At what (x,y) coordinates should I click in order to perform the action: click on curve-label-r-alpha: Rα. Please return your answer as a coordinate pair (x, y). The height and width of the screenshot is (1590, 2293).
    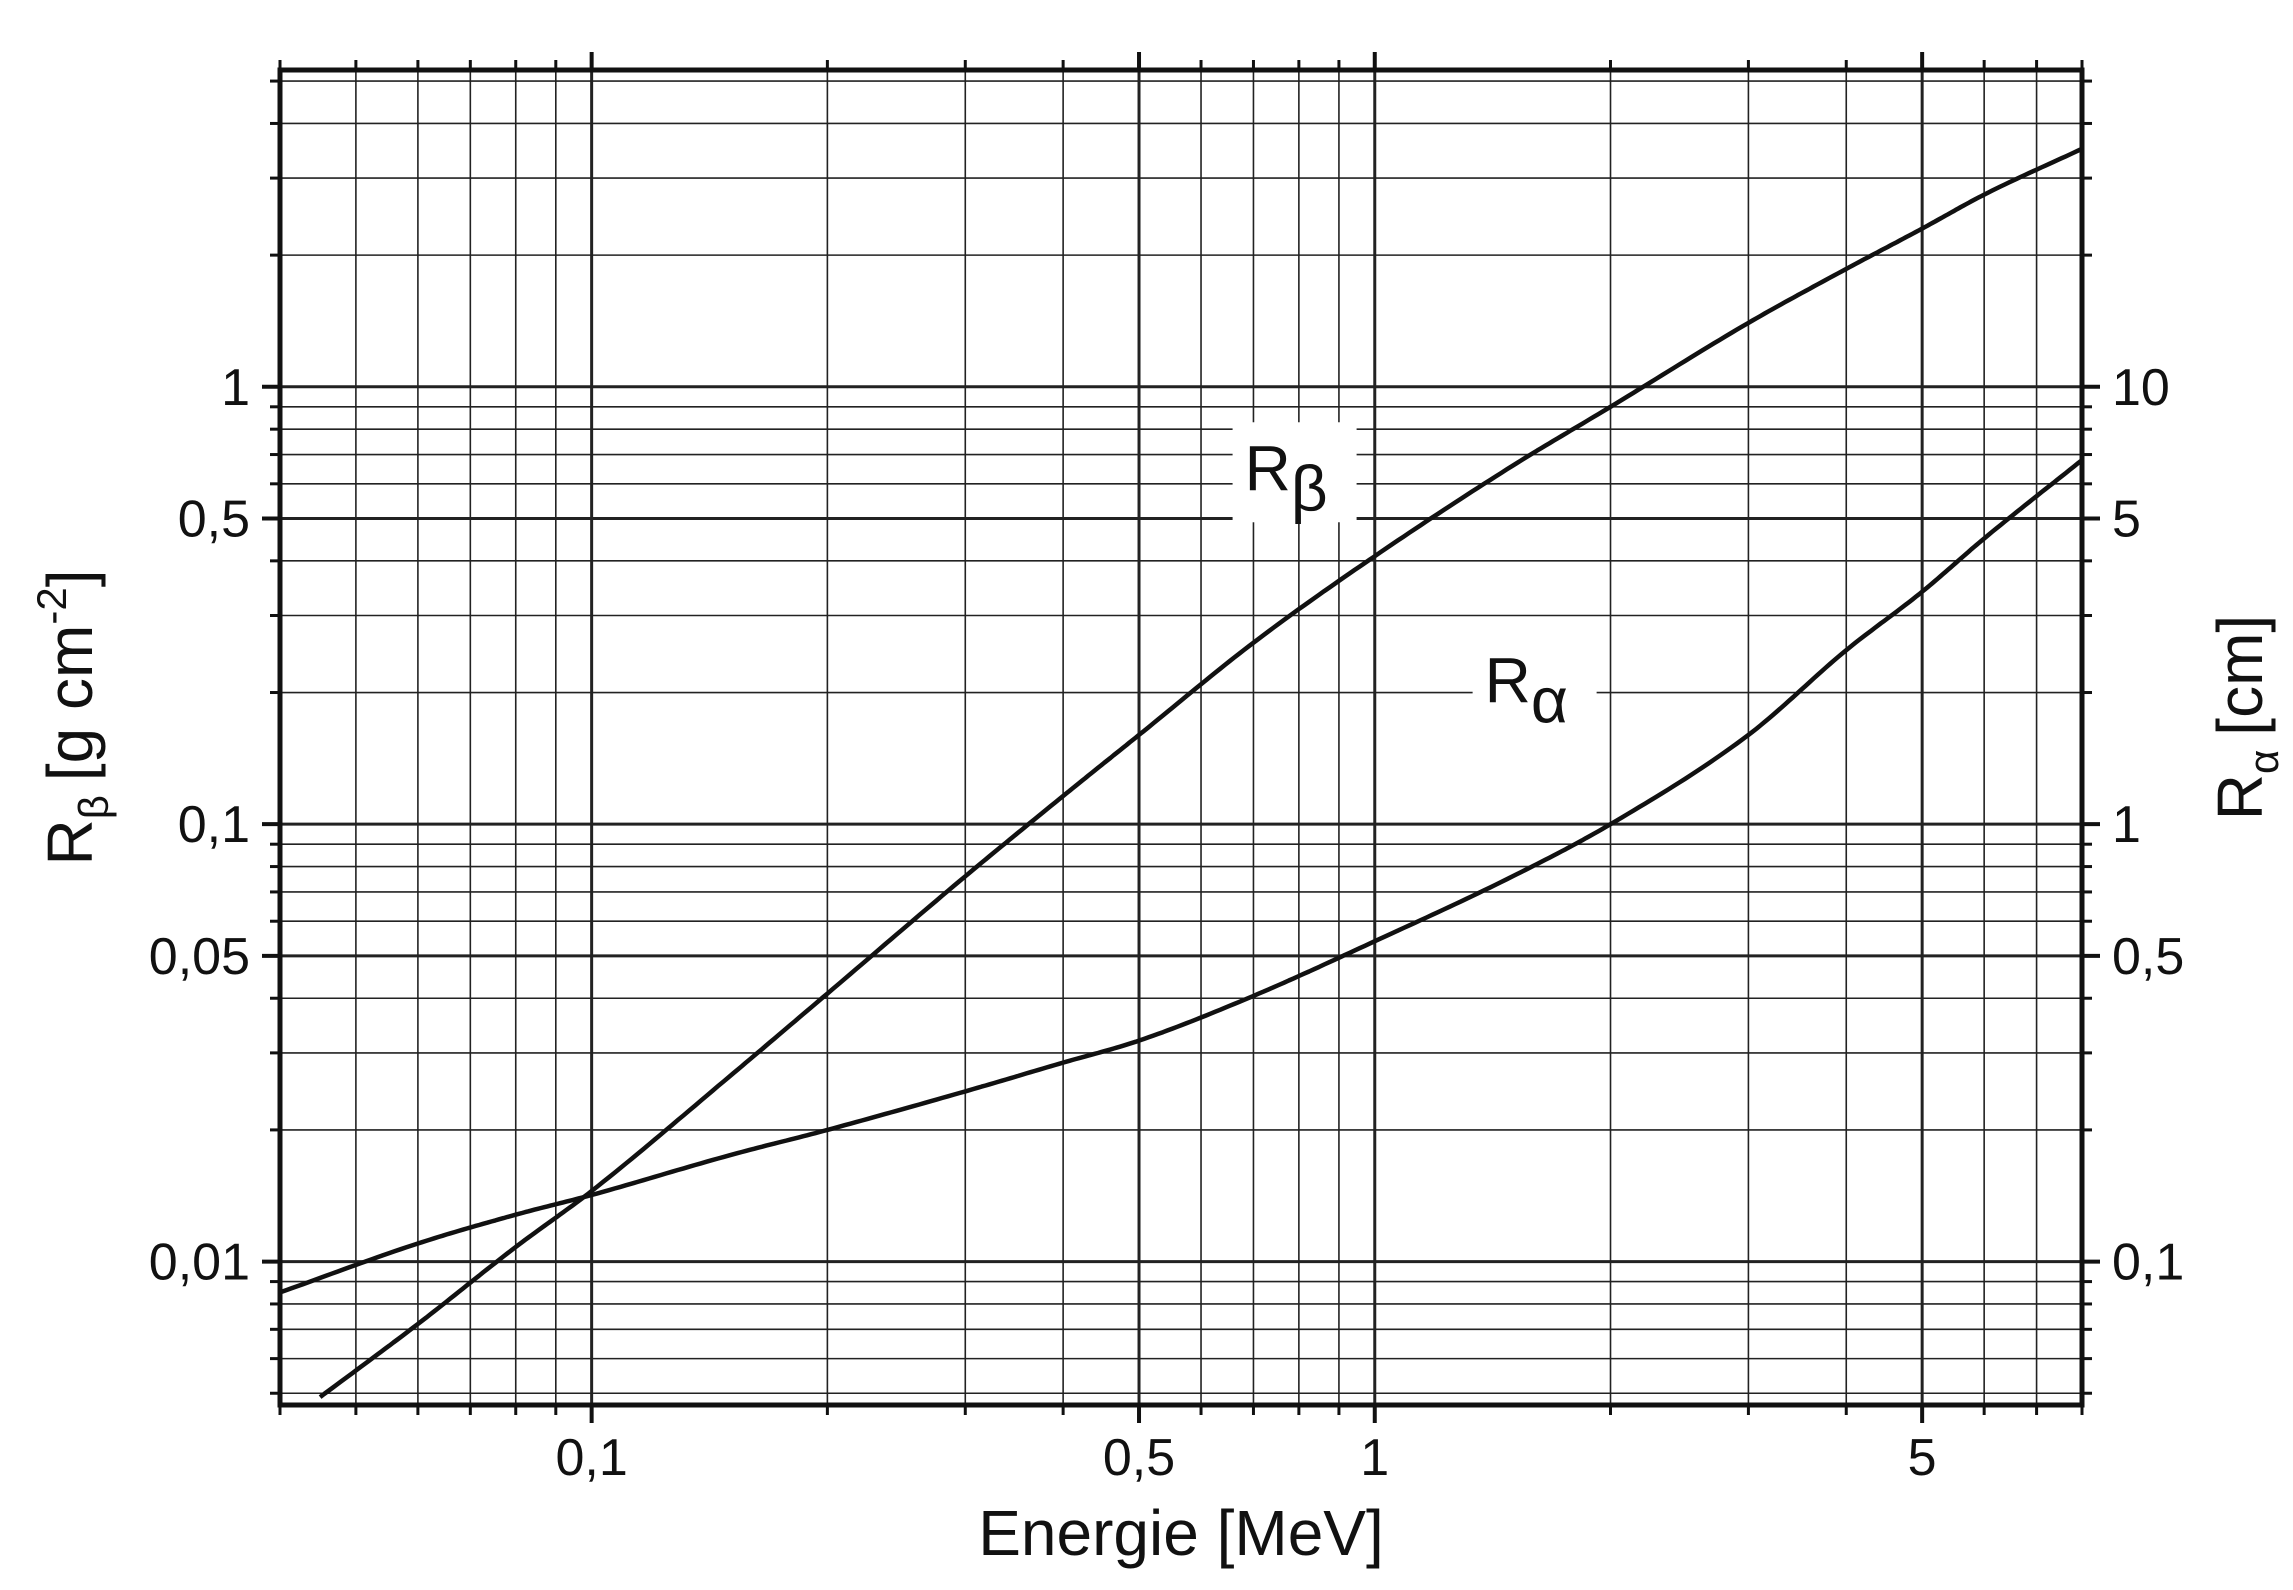
    Looking at the image, I should click on (1526, 690).